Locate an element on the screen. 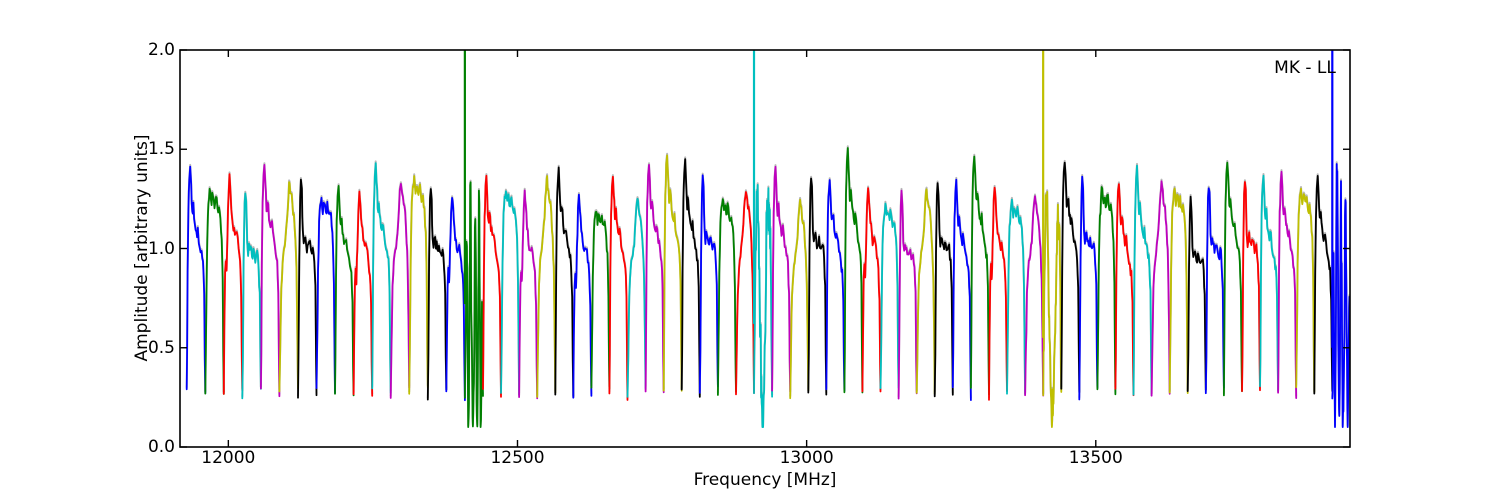 This screenshot has width=1500, height=500. x-tick-label: 12500 is located at coordinates (517, 458).